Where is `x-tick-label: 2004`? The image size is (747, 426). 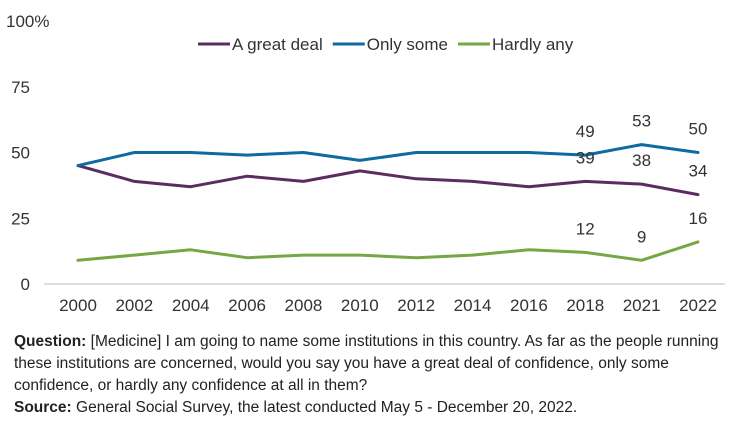
x-tick-label: 2004 is located at coordinates (191, 305).